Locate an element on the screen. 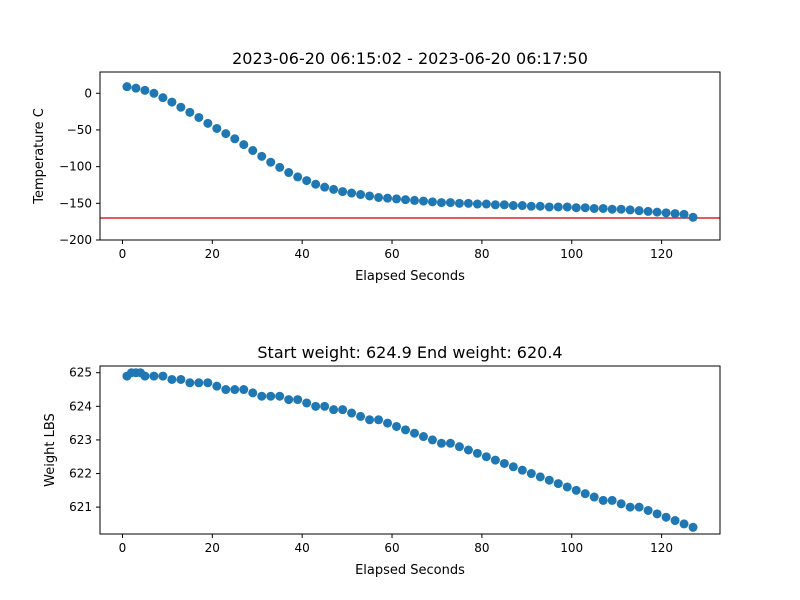  y-tick-label: −200 is located at coordinates (75, 240).